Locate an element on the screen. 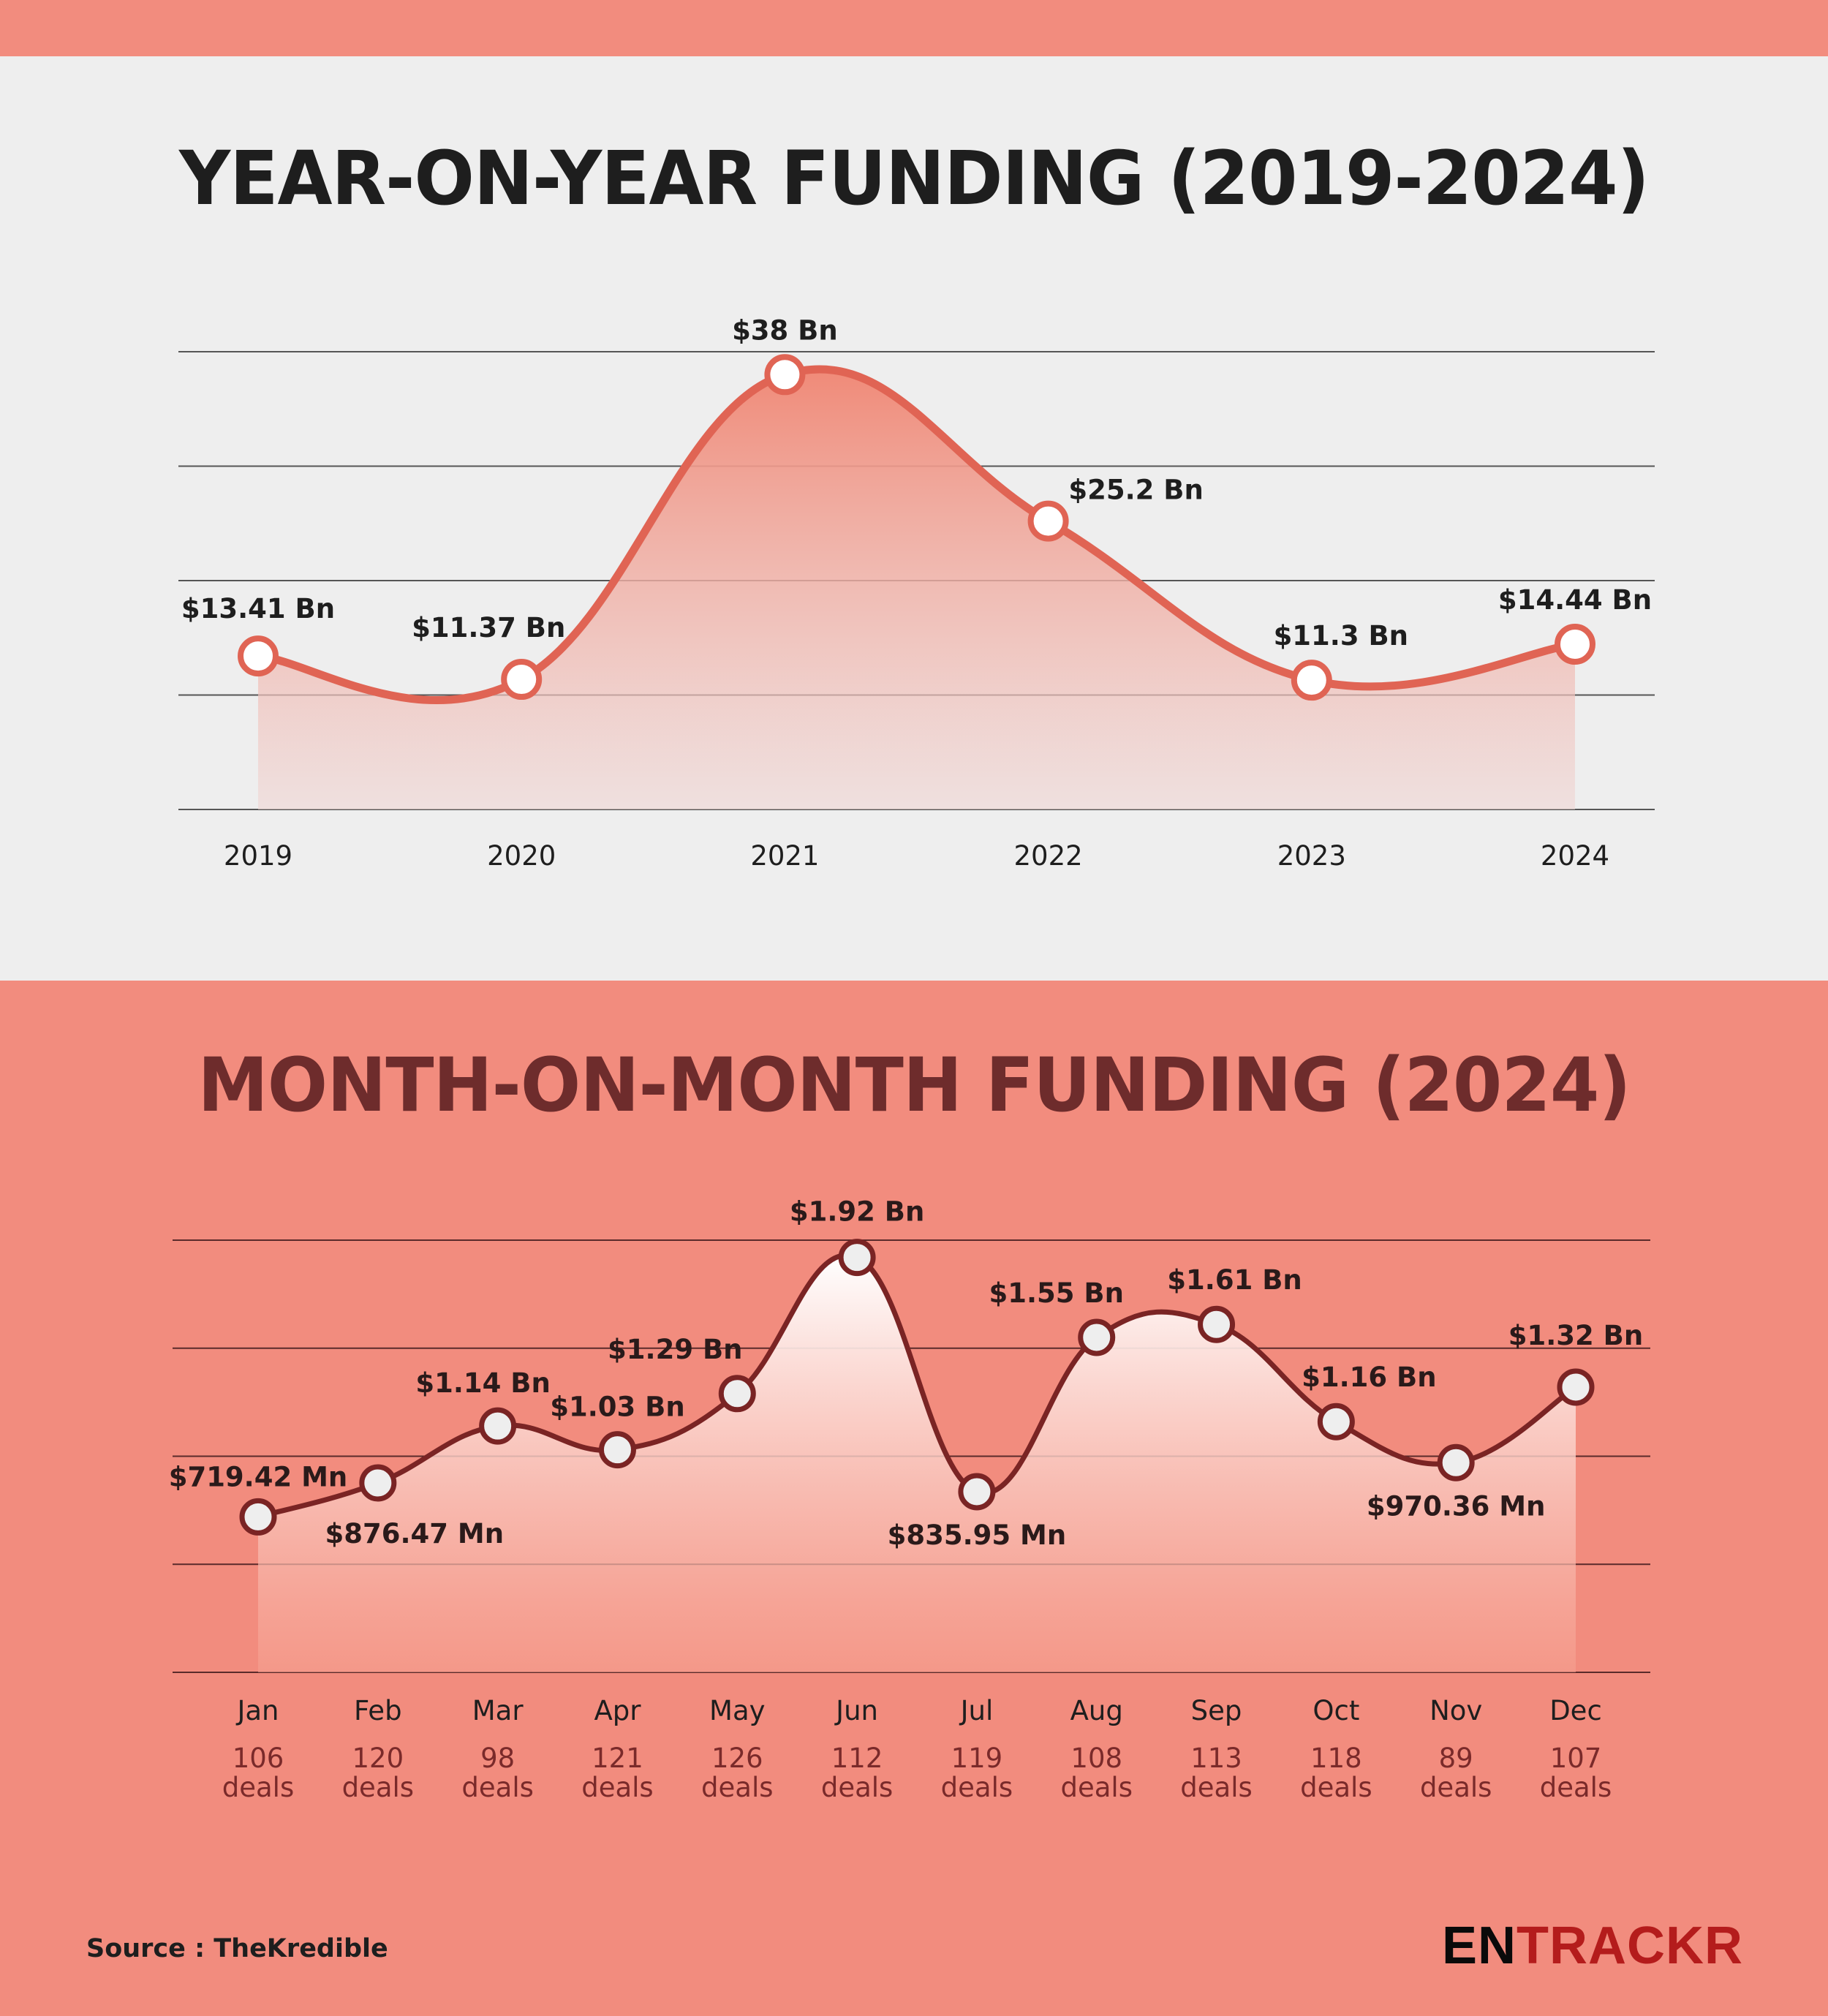  x-label-2022: 2022 is located at coordinates (1048, 856).